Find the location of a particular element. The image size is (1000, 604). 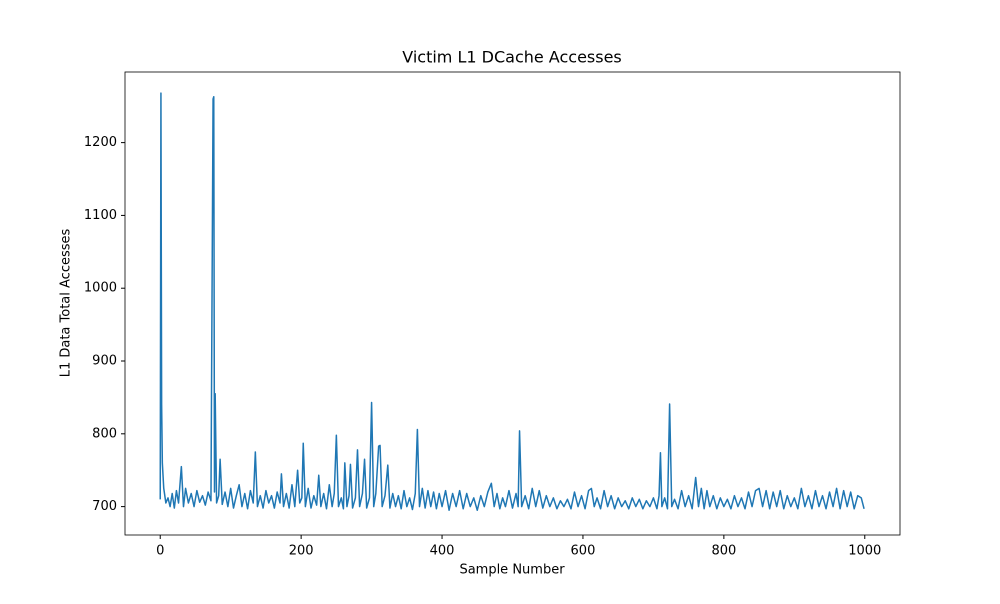

y-tick-label: 800 is located at coordinates (104, 433).